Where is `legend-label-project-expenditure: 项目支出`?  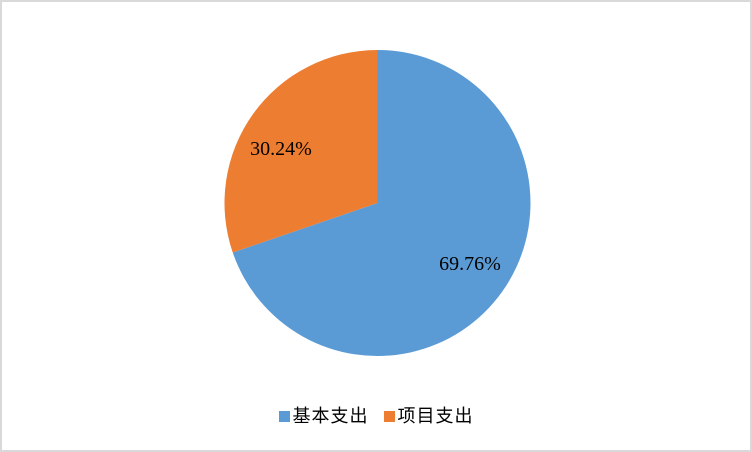 legend-label-project-expenditure: 项目支出 is located at coordinates (435, 416).